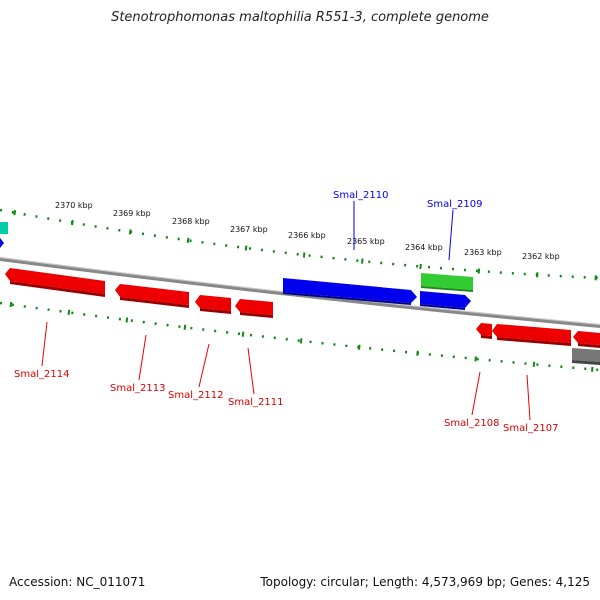 The image size is (600, 600). I want to click on ruler-label: 2363 kbp, so click(483, 252).